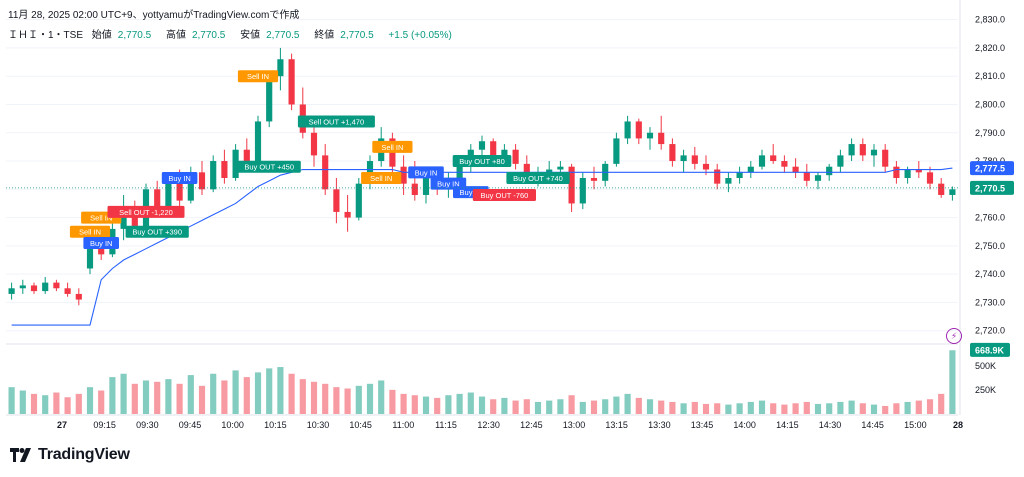 The image size is (1024, 477). What do you see at coordinates (403, 425) in the screenshot?
I see `time-tick-label: 11:00` at bounding box center [403, 425].